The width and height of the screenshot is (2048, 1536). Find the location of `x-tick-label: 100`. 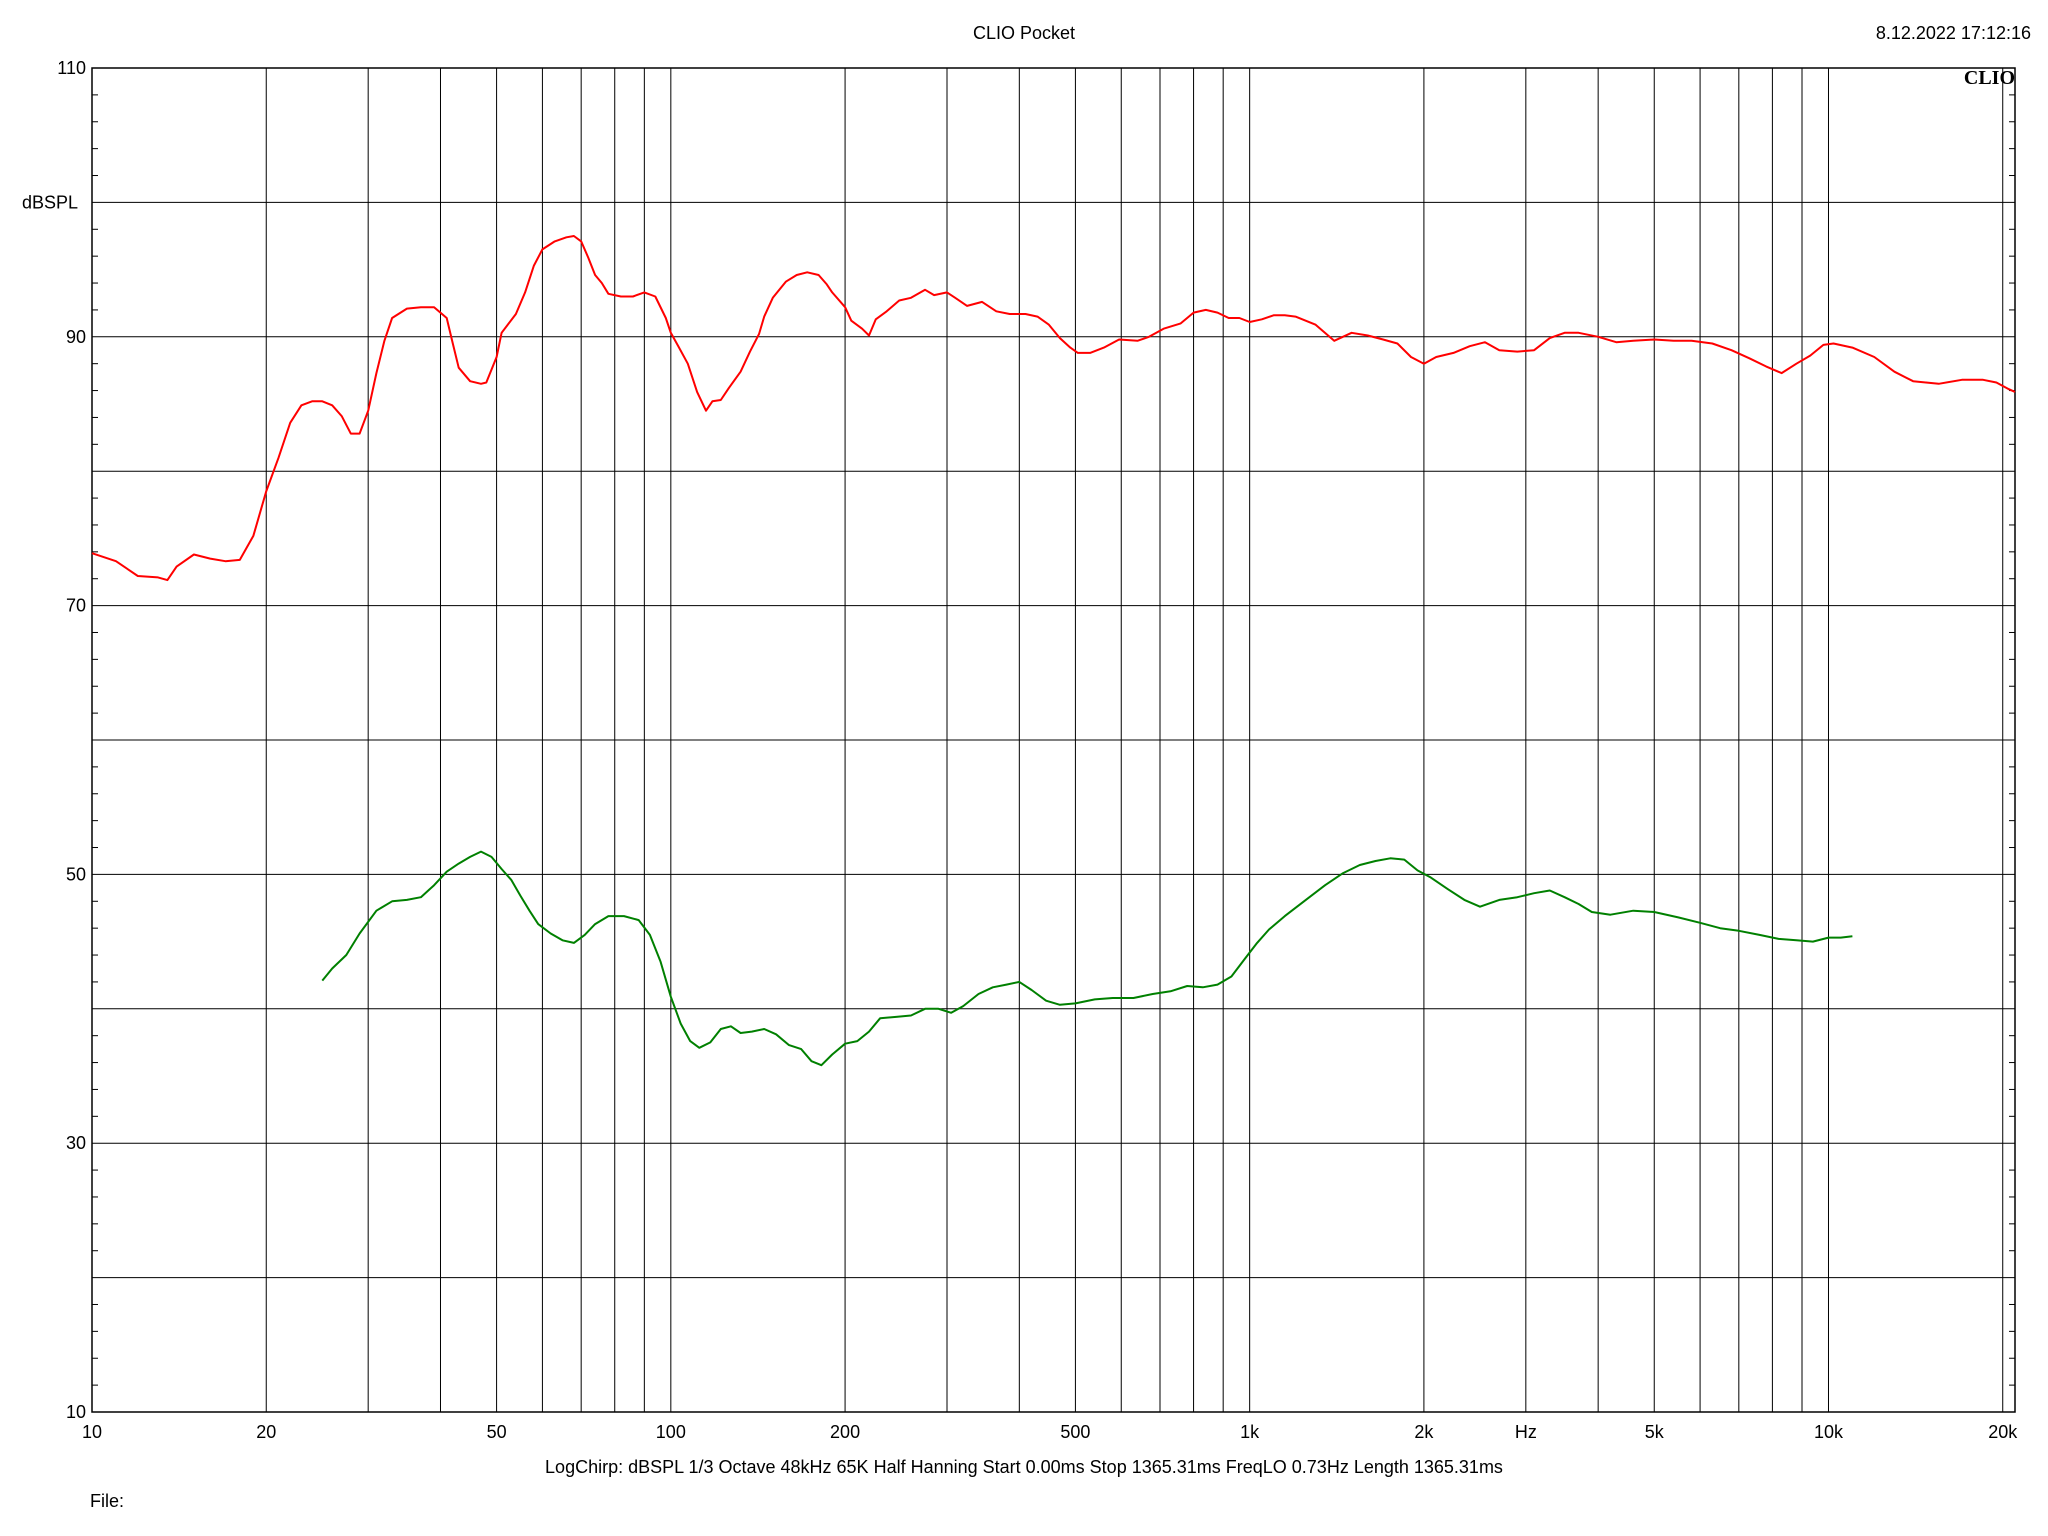

x-tick-label: 100 is located at coordinates (671, 1432).